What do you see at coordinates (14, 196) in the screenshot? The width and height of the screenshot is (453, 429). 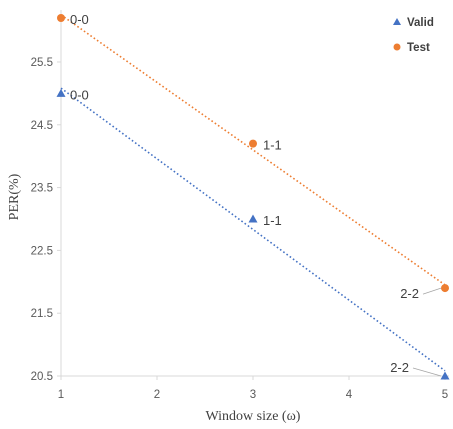 I see `y-axis-title: PER(%)` at bounding box center [14, 196].